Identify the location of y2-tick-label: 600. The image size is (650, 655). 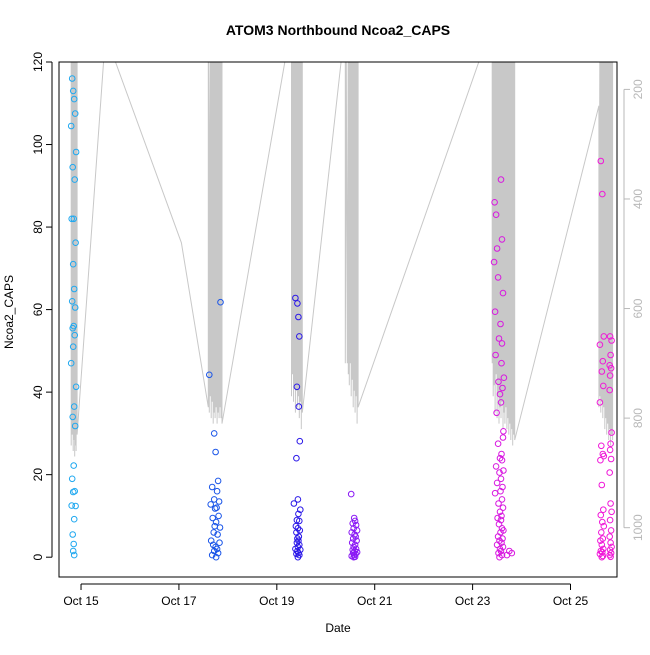
(638, 308).